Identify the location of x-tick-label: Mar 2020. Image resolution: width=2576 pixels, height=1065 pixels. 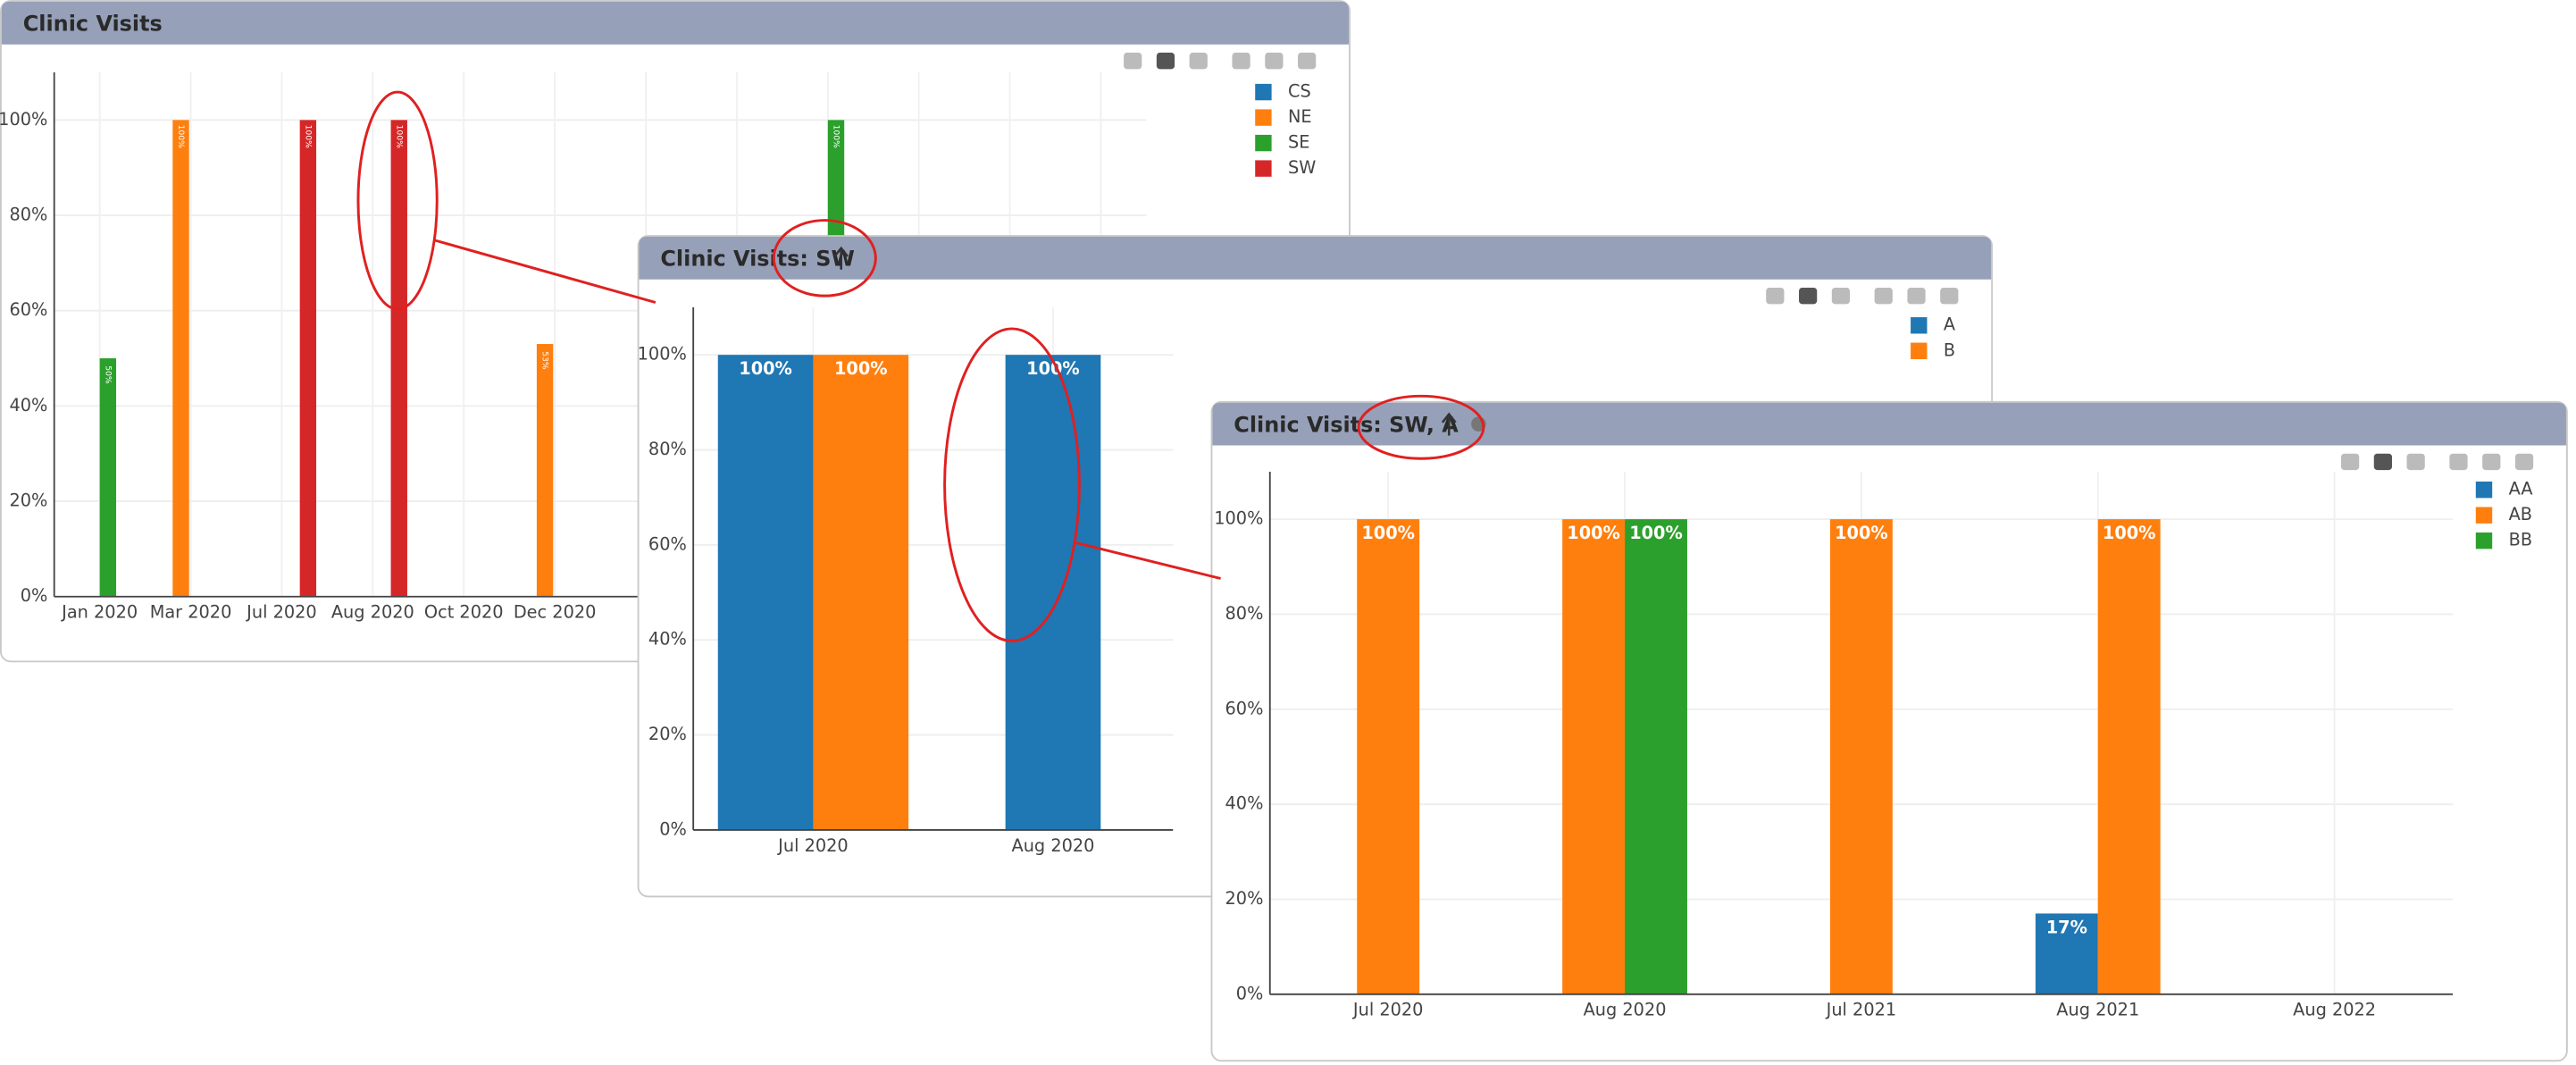
(191, 612).